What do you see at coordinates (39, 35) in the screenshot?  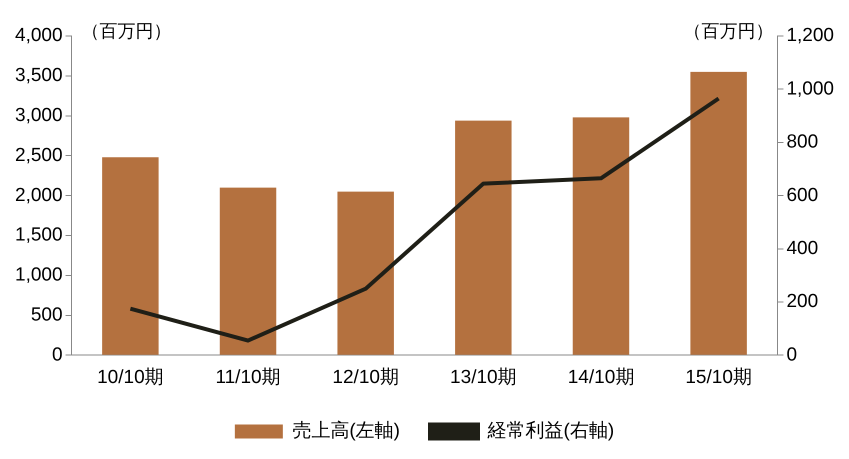 I see `y-tick-label: 4,000` at bounding box center [39, 35].